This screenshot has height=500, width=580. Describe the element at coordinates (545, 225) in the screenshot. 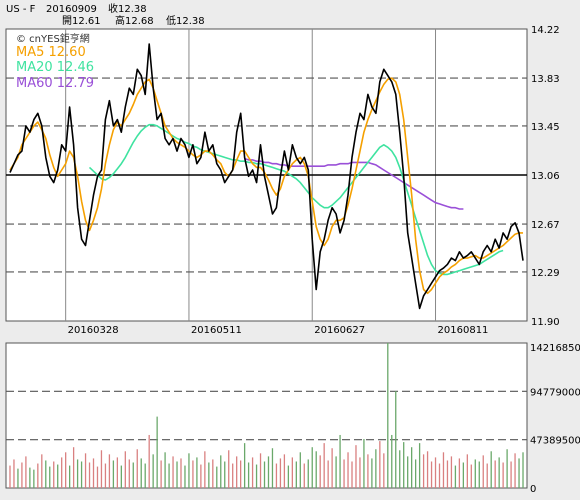

I see `price-y-tick-label: 12.67` at that location.